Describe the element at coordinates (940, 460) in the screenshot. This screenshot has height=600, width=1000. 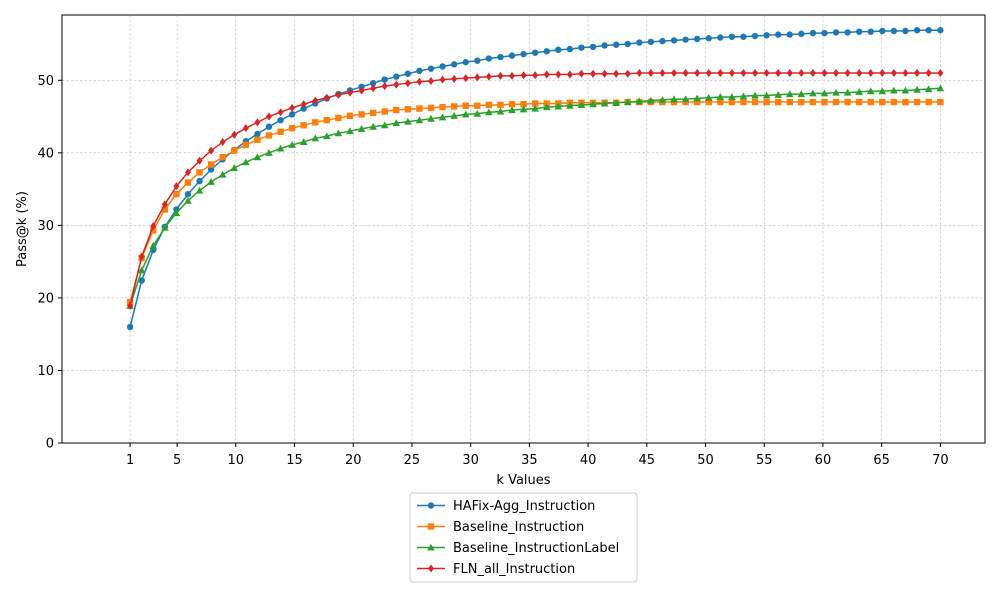
I see `x-tick-label: 70` at that location.